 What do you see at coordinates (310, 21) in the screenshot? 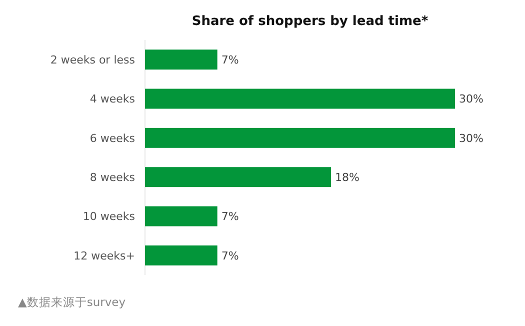
I see `chart-title: Share of shoppers by lead time*` at bounding box center [310, 21].